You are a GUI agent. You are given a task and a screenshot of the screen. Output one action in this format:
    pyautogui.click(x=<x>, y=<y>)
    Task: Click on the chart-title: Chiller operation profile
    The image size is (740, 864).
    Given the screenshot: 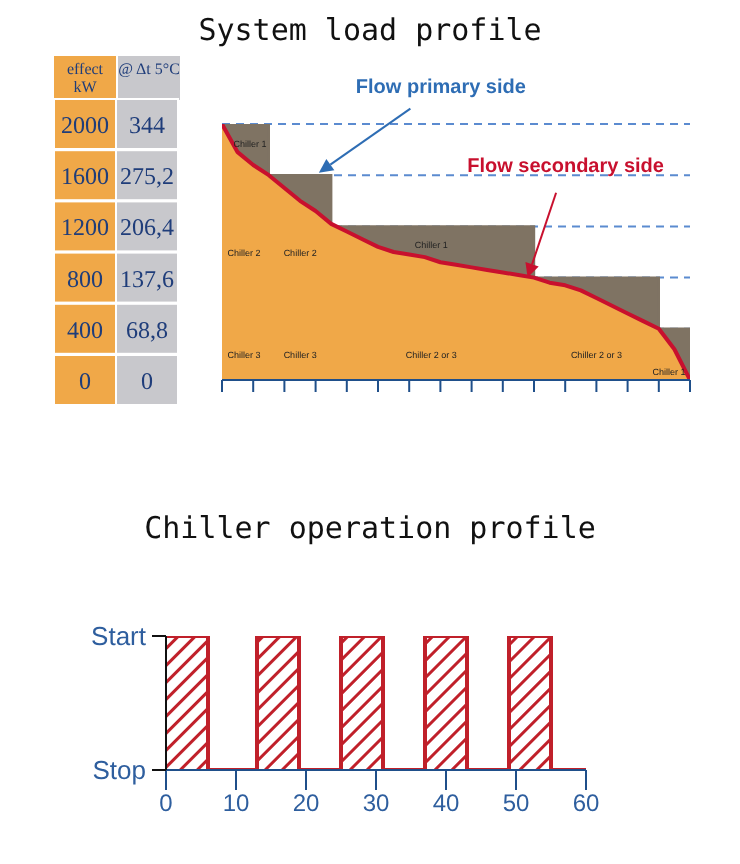 What is the action you would take?
    pyautogui.click(x=370, y=528)
    